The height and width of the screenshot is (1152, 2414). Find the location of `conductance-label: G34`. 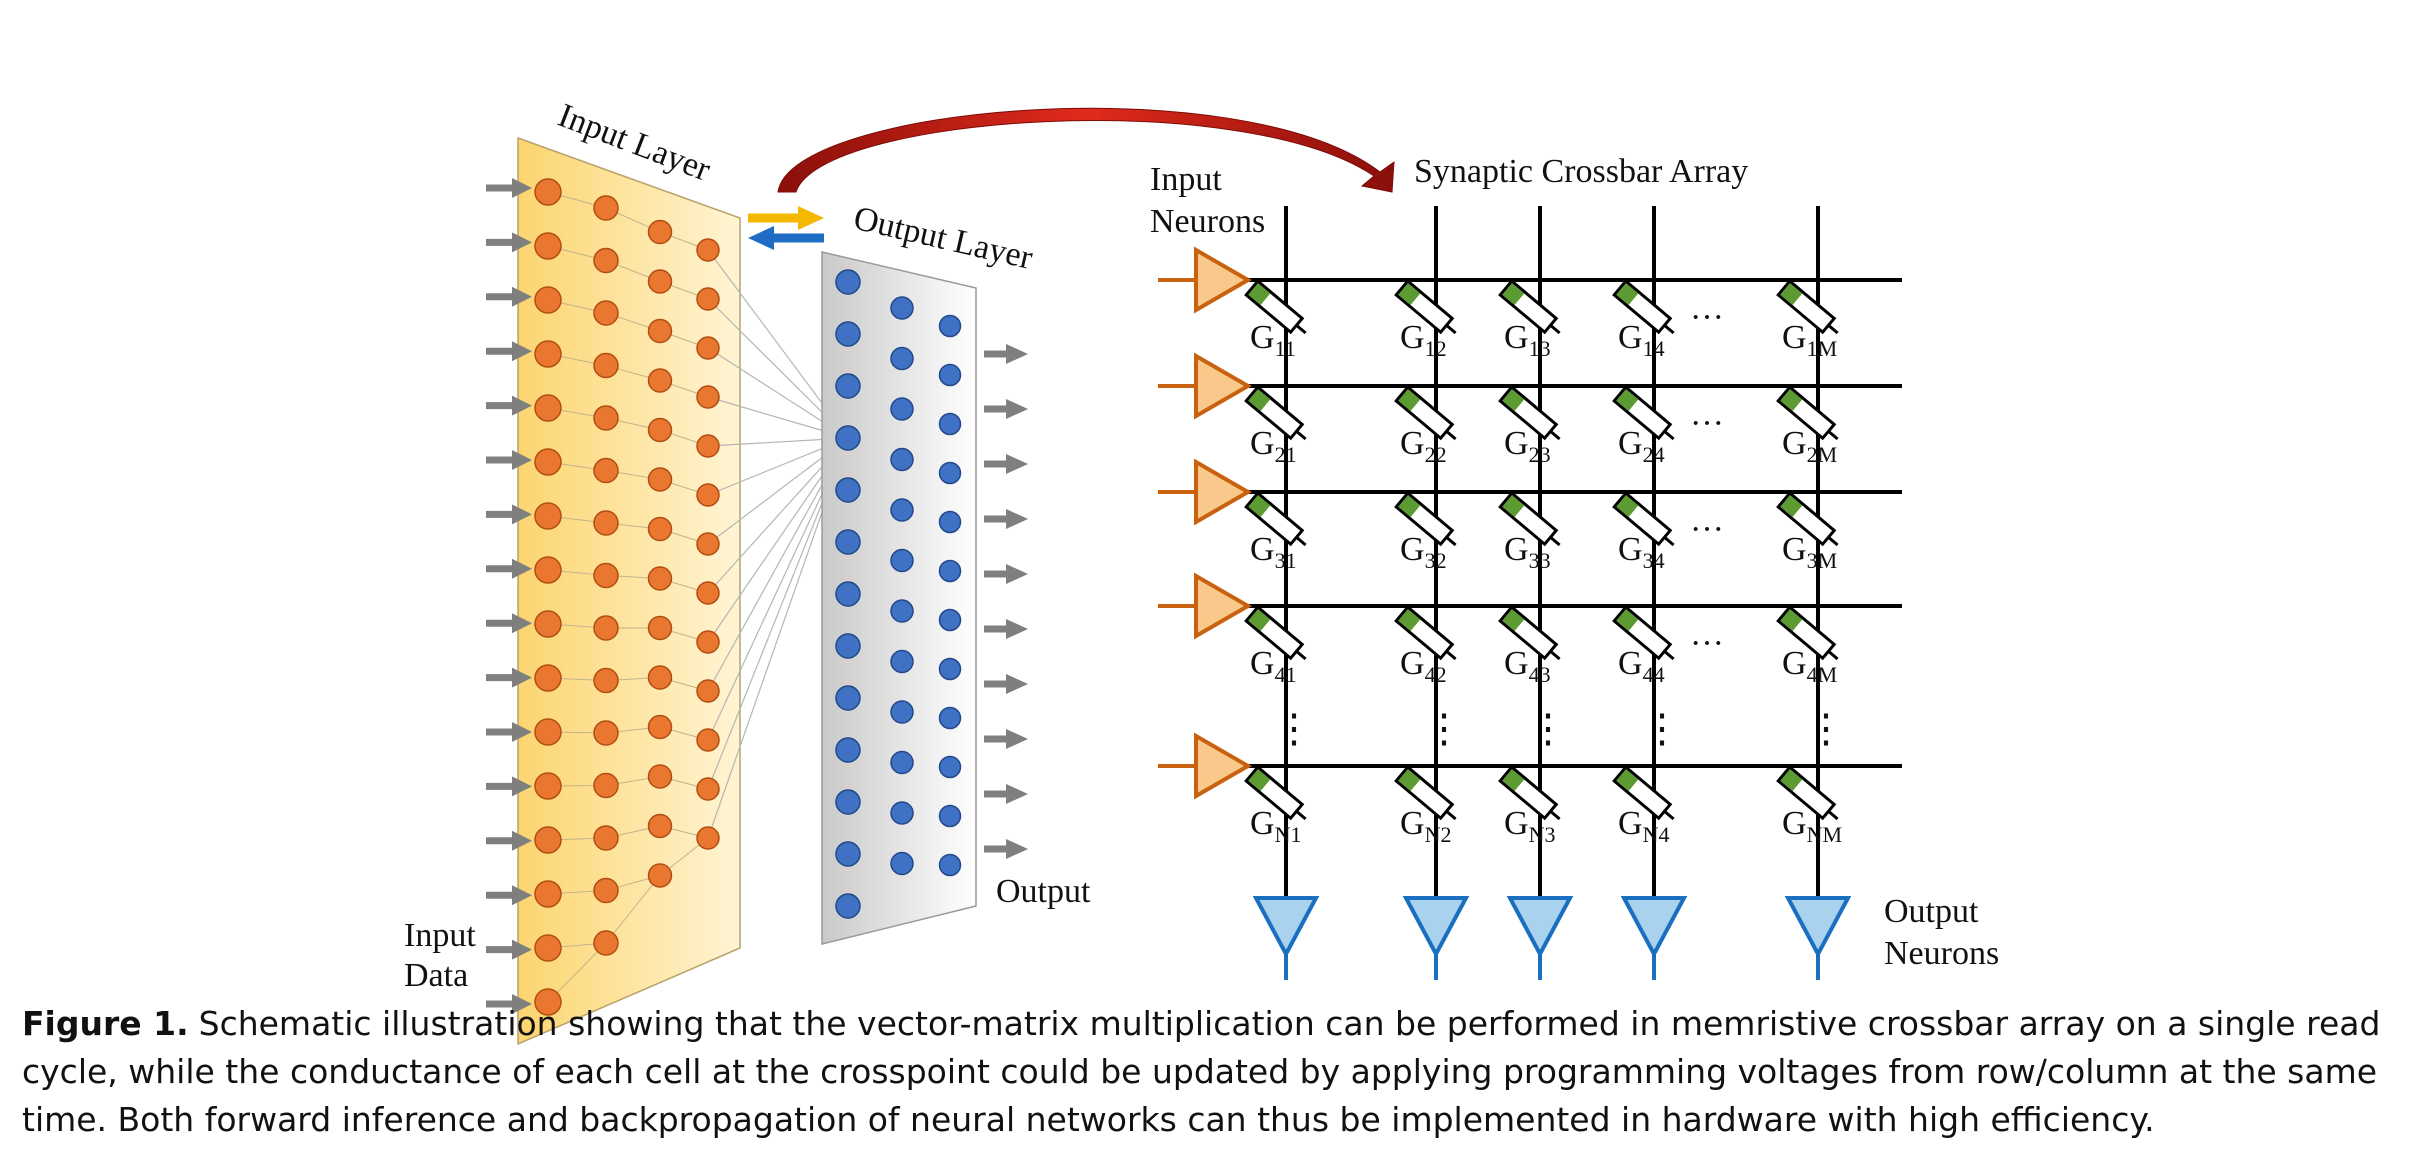

conductance-label: G34 is located at coordinates (1641, 552).